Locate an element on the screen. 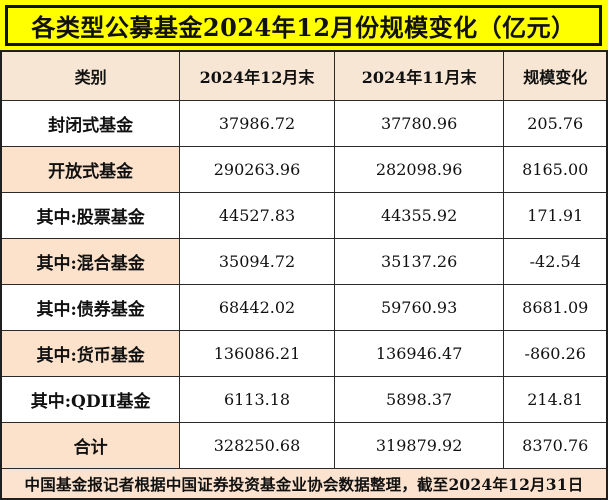 The image size is (615, 500). table-row-money-market-funds: 其中:货币基金 136086.21 136946.47 -860.26 is located at coordinates (304, 354).